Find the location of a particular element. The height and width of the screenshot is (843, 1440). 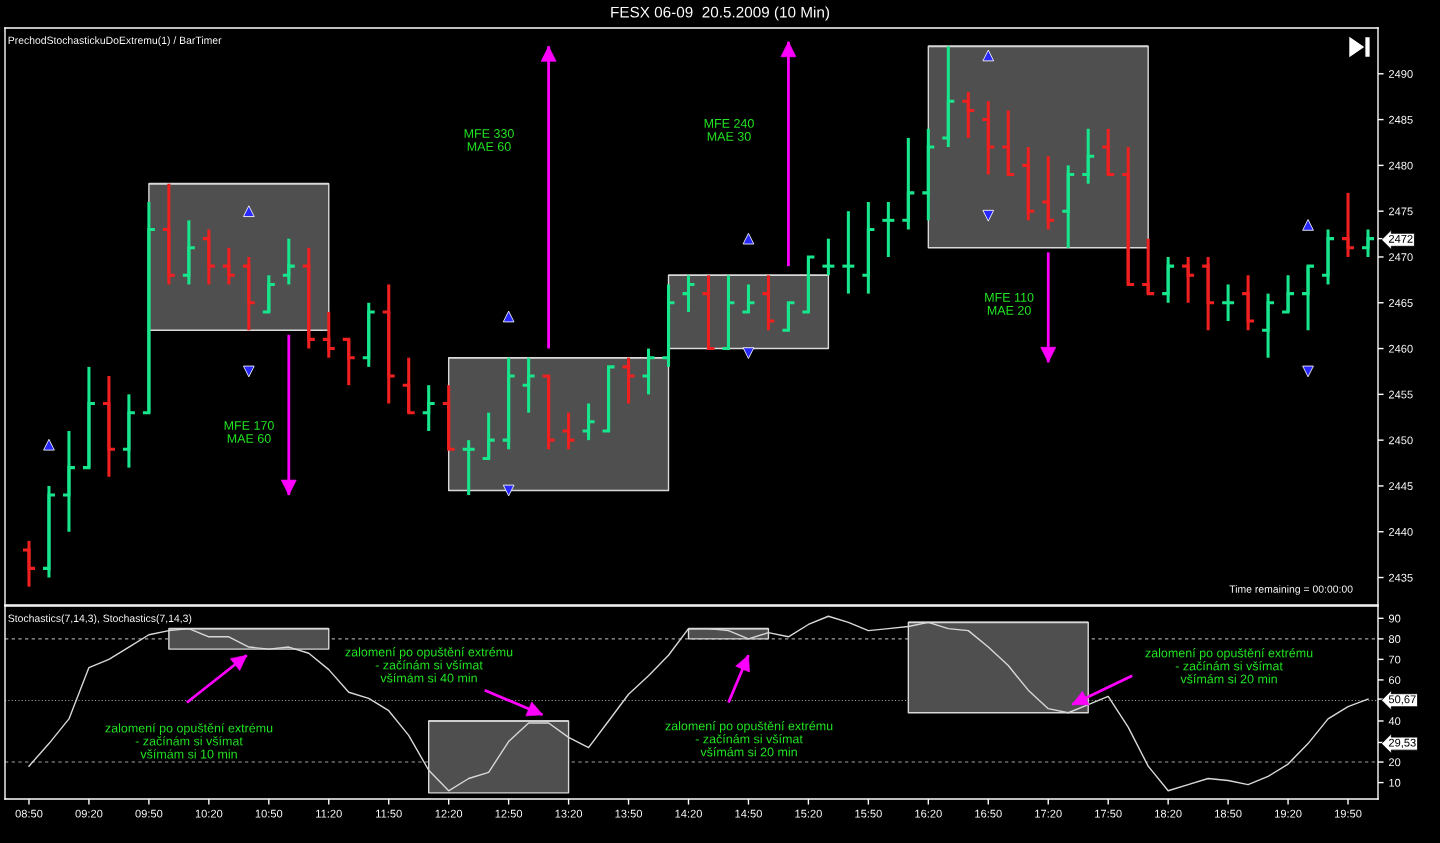

text: PrechodStochastickuDoExtremu(1) / BarTimer is located at coordinates (115, 41).